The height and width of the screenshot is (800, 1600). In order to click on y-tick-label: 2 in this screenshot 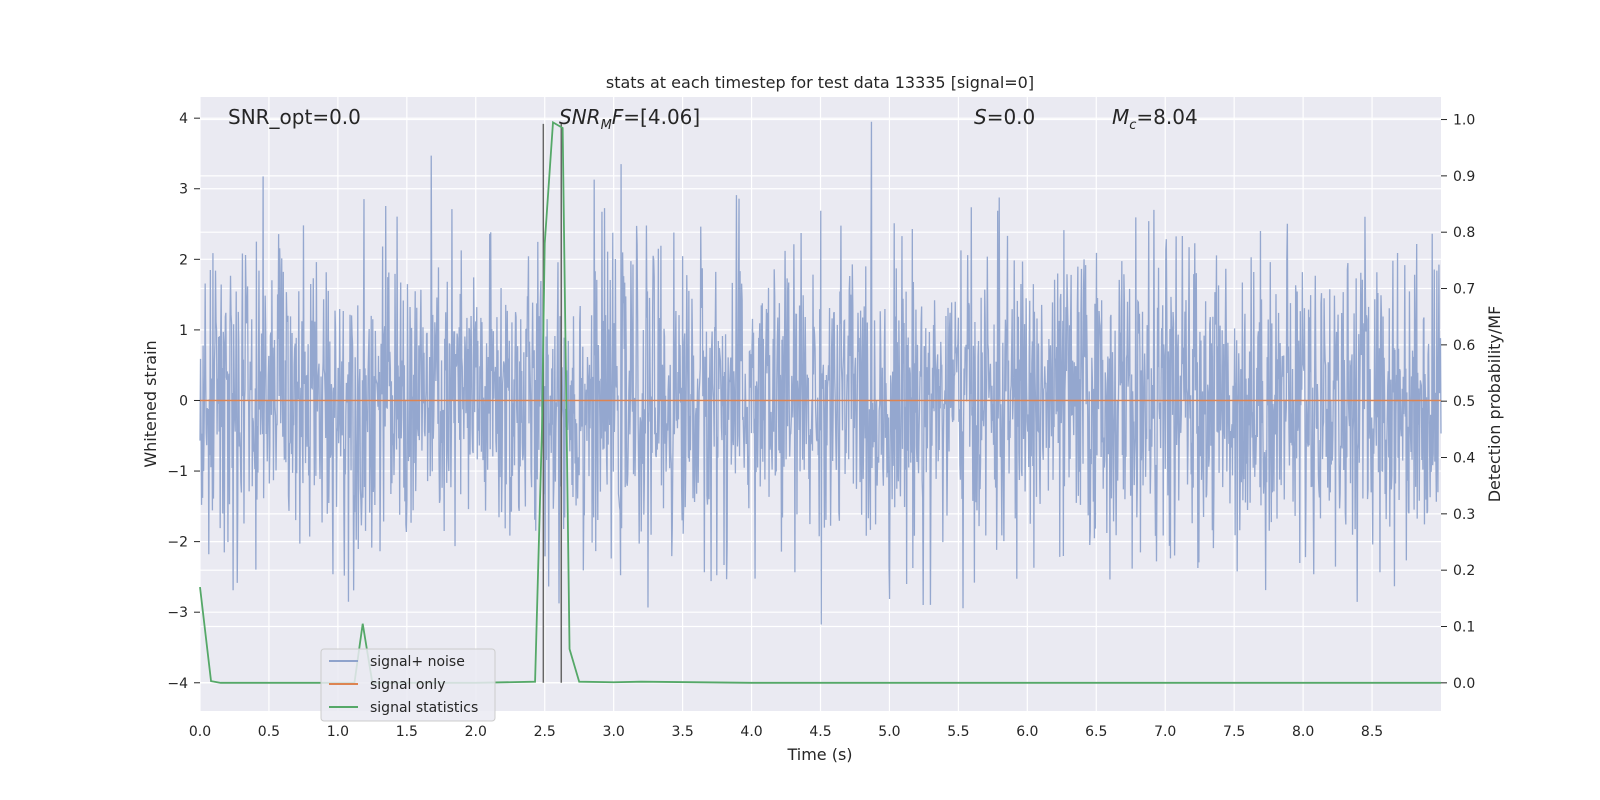, I will do `click(183, 260)`.